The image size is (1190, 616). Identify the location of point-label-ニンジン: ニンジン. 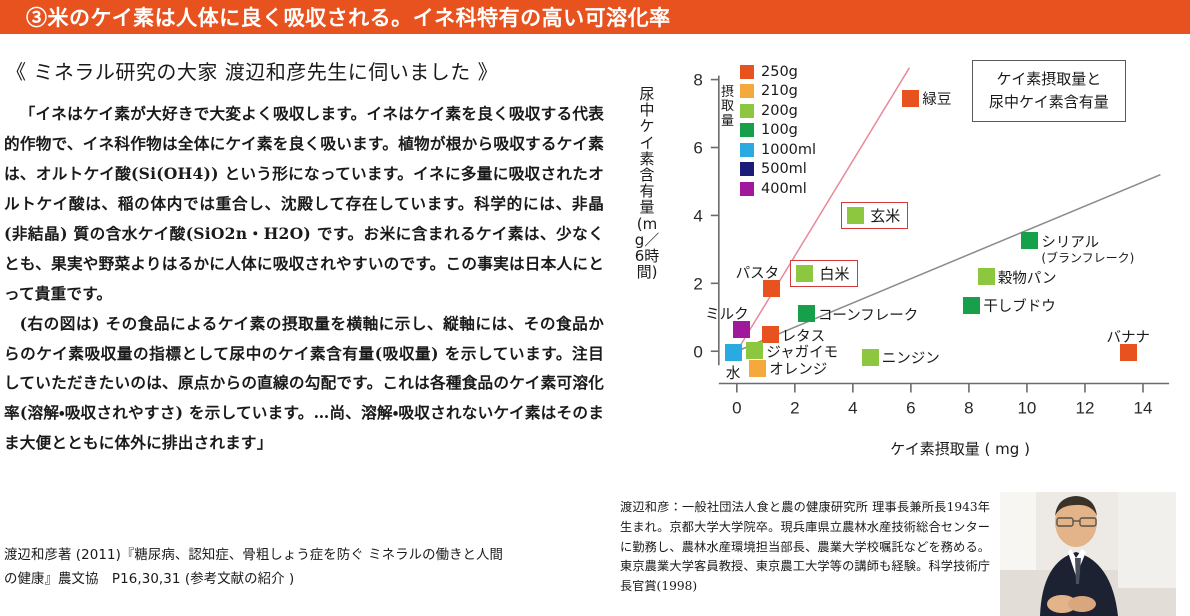
(910, 359).